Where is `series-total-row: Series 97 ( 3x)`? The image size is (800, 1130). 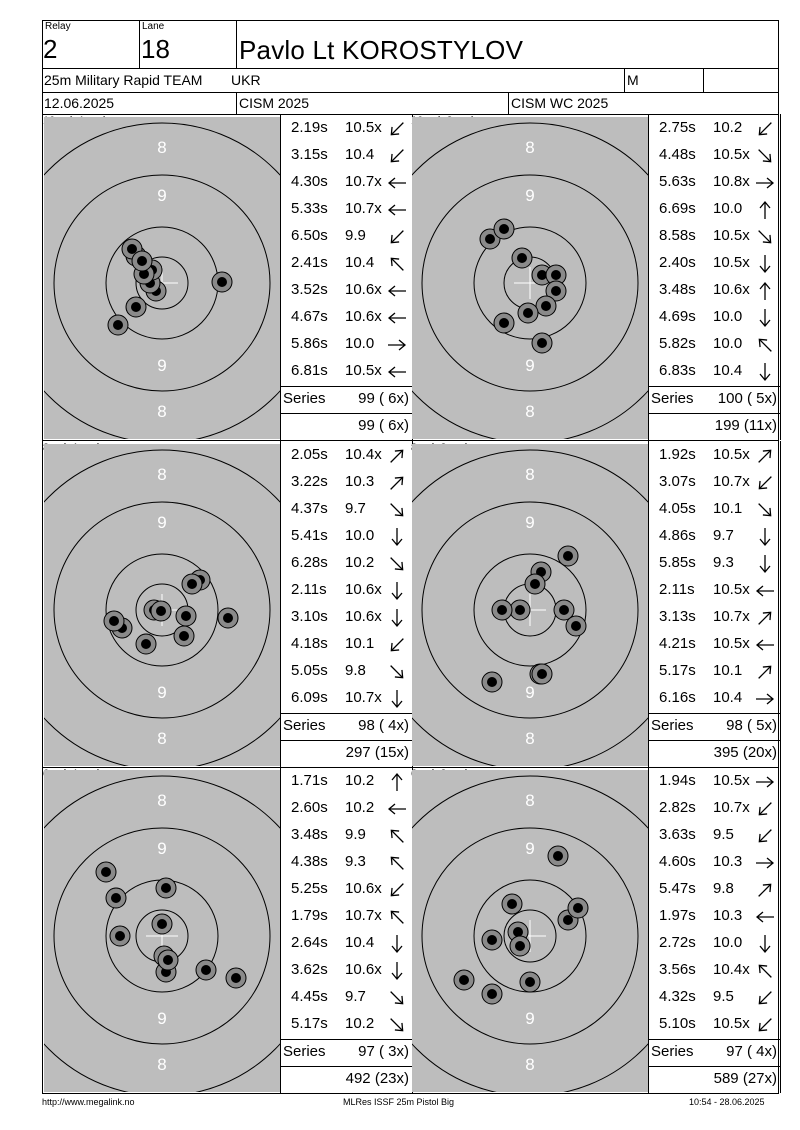
series-total-row: Series 97 ( 3x) is located at coordinates (346, 1051).